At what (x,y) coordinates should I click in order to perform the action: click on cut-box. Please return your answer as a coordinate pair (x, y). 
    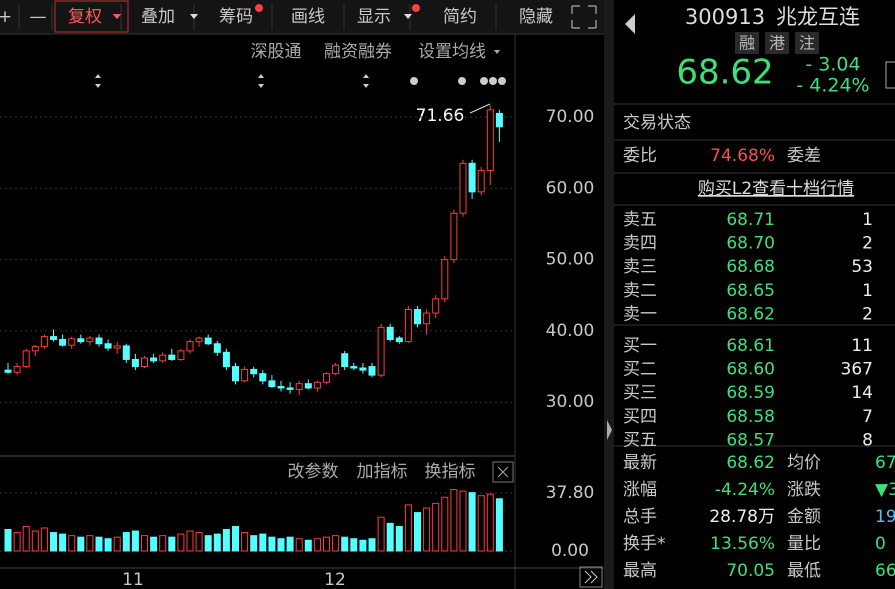
    Looking at the image, I should click on (890, 75).